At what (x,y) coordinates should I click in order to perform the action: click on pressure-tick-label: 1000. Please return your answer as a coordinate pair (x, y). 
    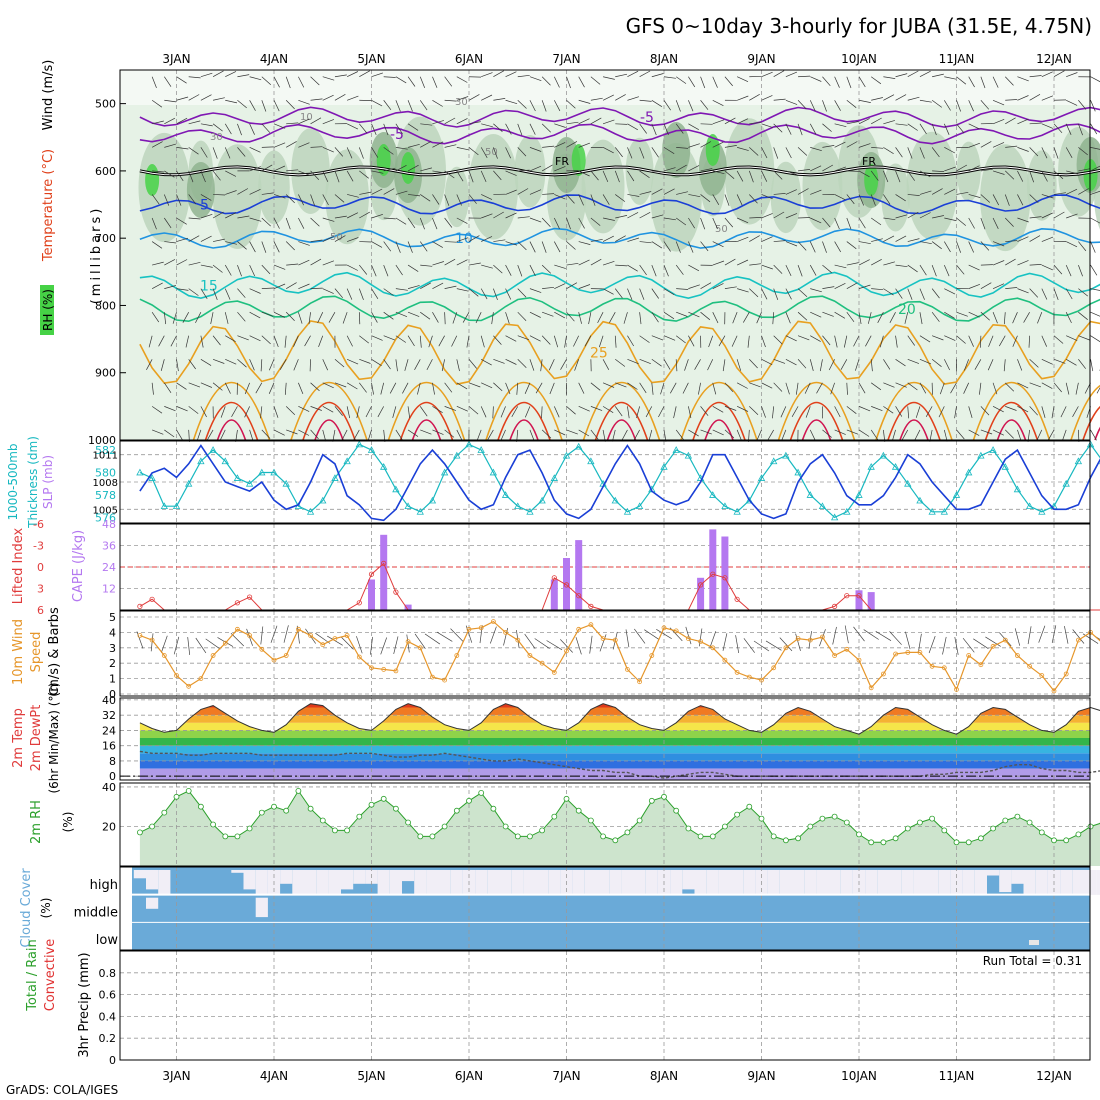
    Looking at the image, I should click on (102, 440).